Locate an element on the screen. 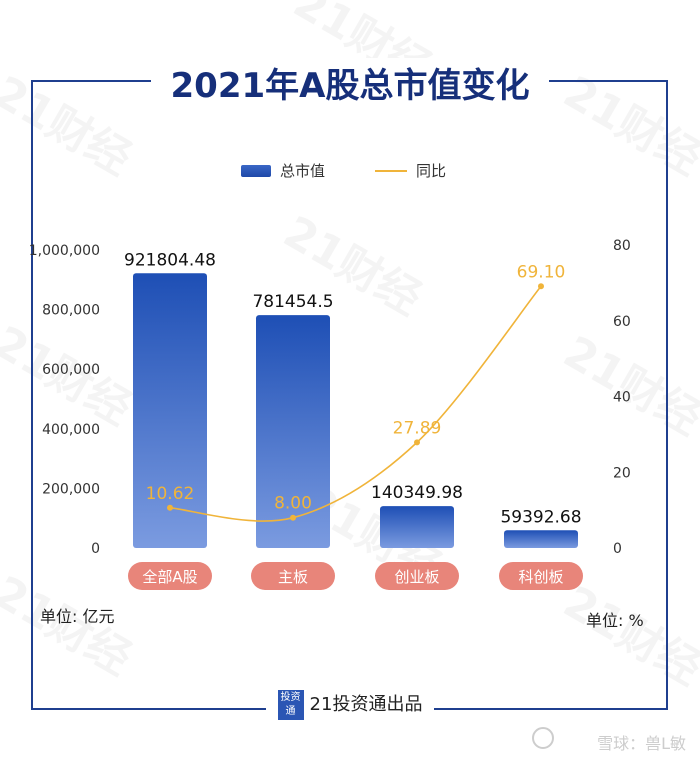 The image size is (700, 762). y-right-tick-label: 0 is located at coordinates (617, 549).